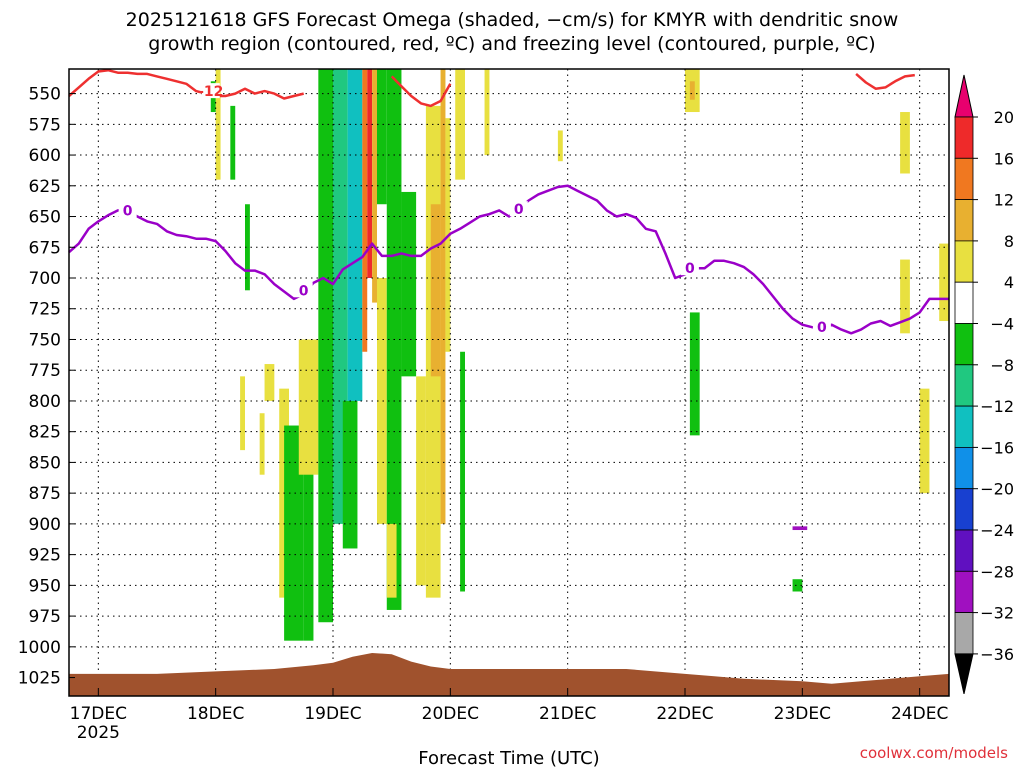  I want to click on freezing-level-label-3: 0, so click(519, 210).